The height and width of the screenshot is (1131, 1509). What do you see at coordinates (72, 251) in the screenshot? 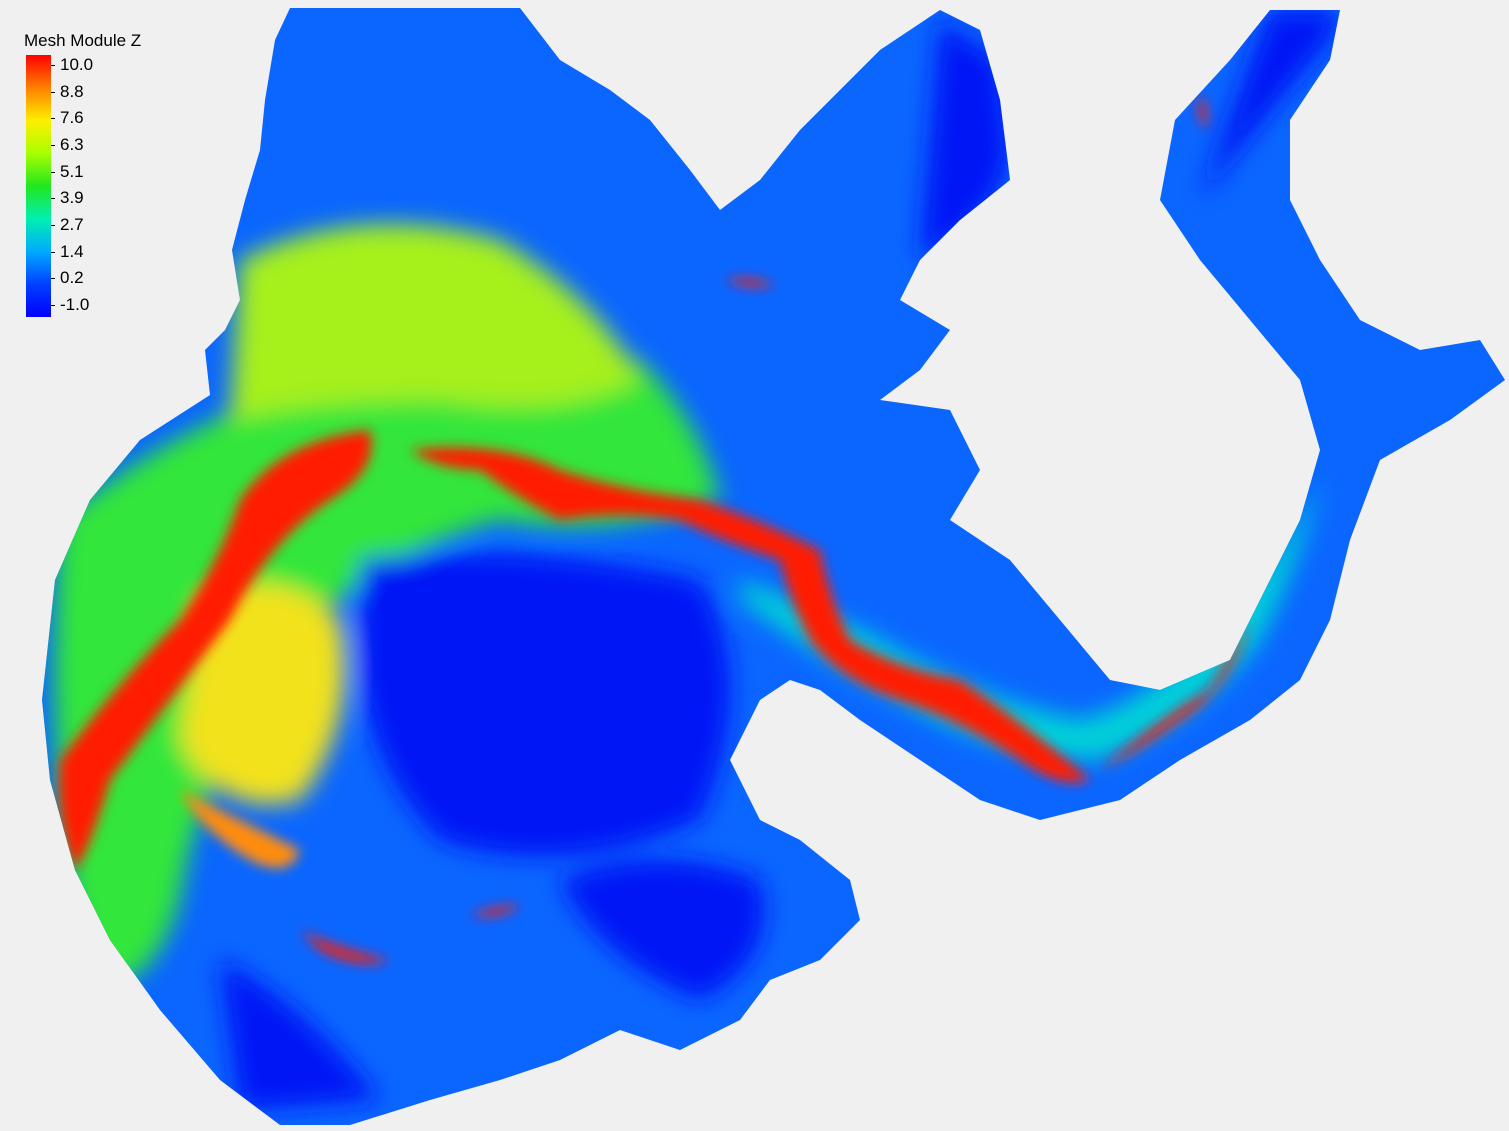
I see `legend-label: 1.4` at bounding box center [72, 251].